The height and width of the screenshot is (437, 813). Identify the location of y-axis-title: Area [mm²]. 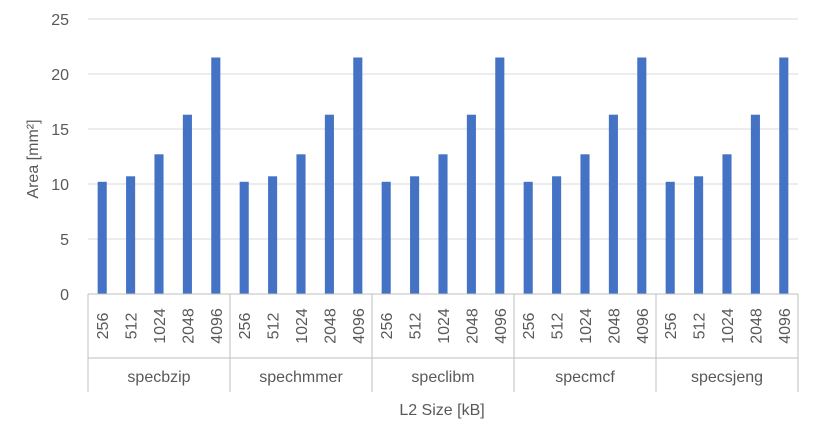
(33, 158).